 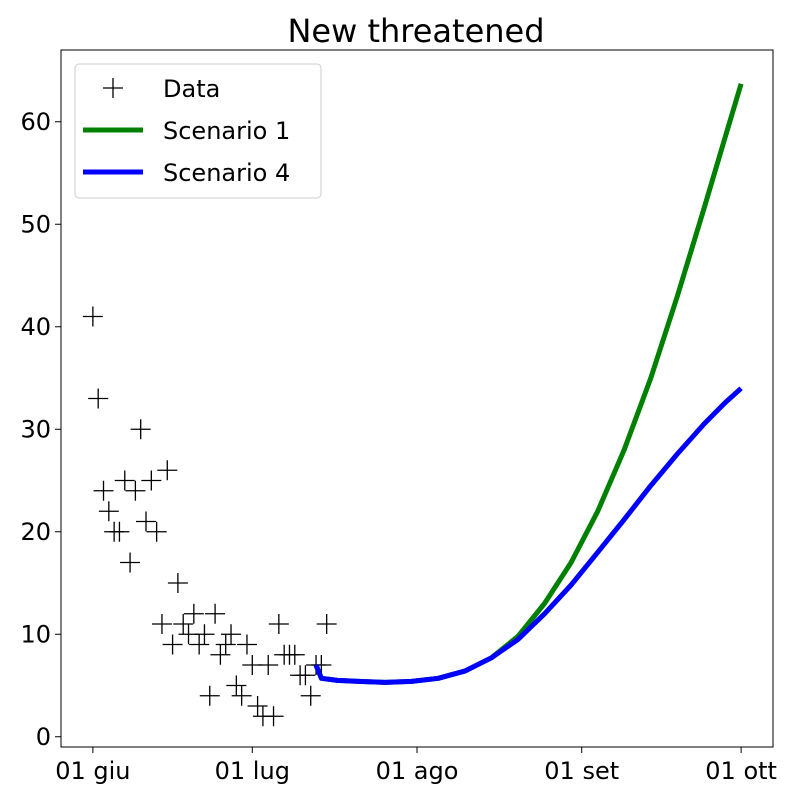 I want to click on legend-label: Scenario 4, so click(x=226, y=173).